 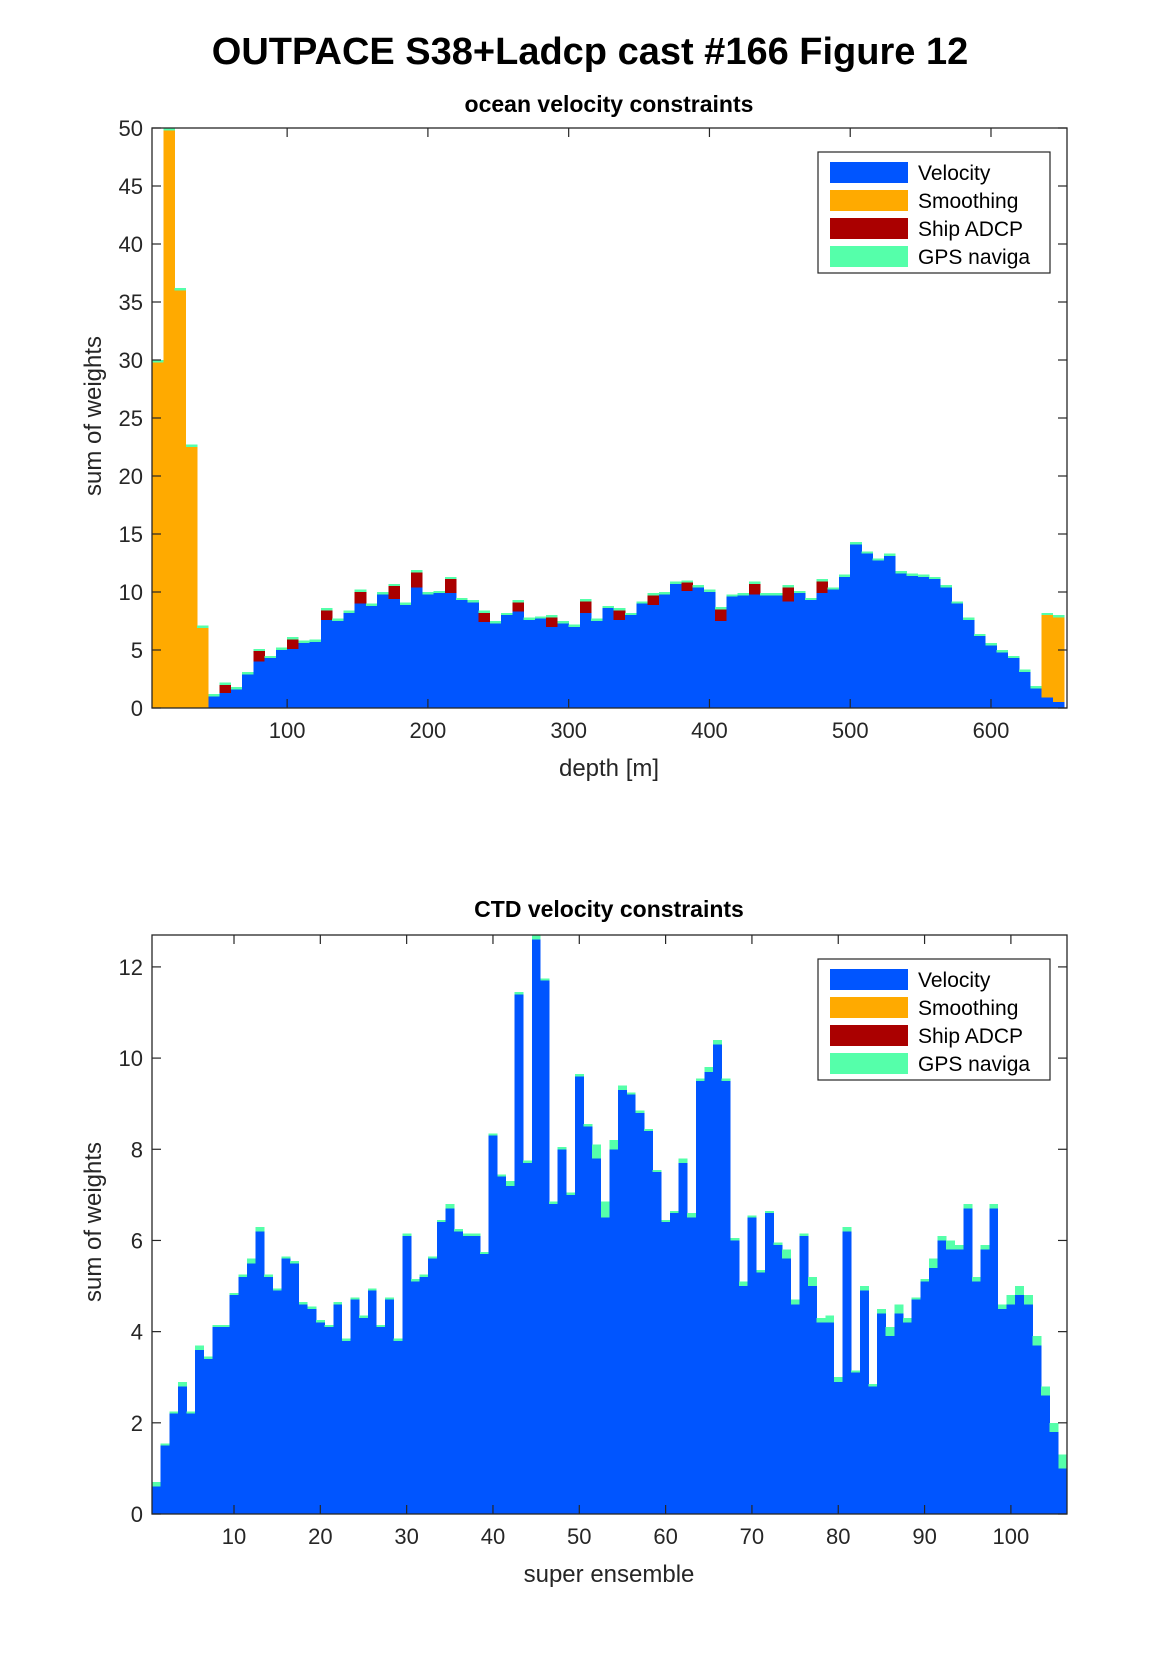 I want to click on y-tick-label: 20, so click(x=131, y=476).